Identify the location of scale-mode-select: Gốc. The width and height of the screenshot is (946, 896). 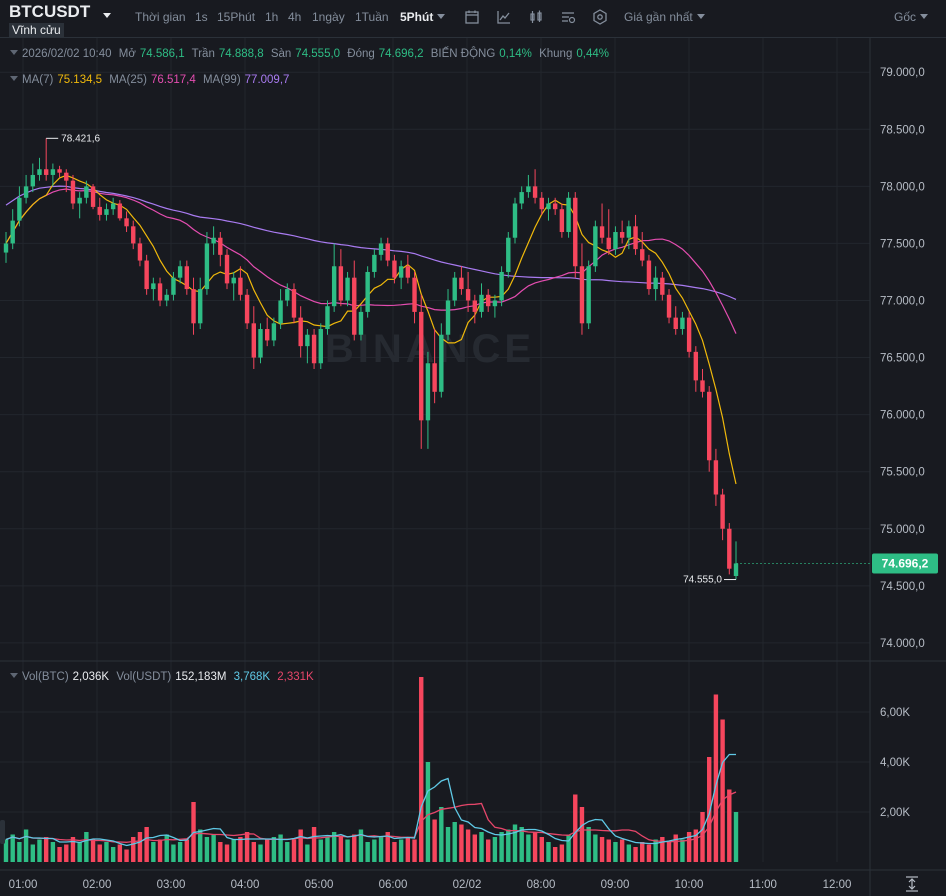
(911, 17).